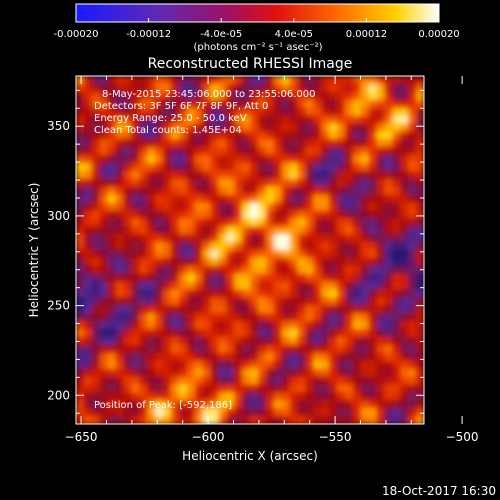 Image resolution: width=500 pixels, height=500 pixels. I want to click on peak-position-label: Position of Peak: [-592,186], so click(163, 405).